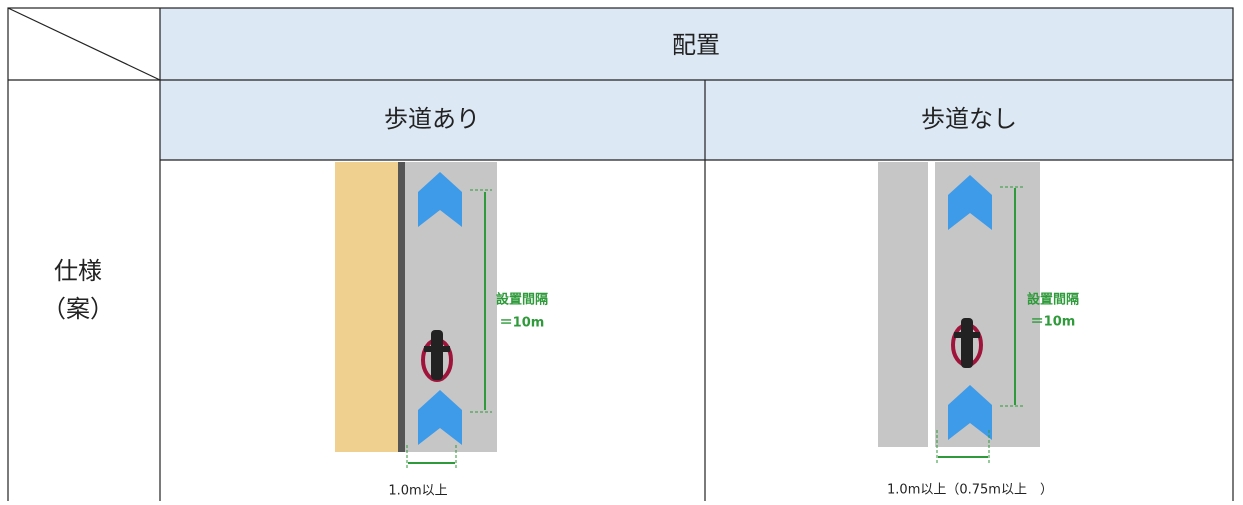 Image resolution: width=1243 pixels, height=505 pixels. I want to click on header-cell, so click(696, 44).